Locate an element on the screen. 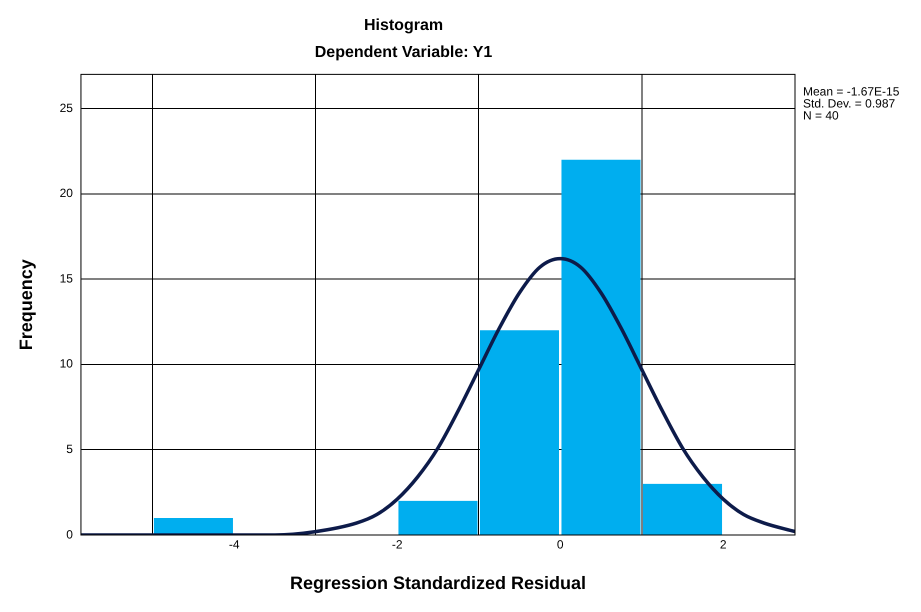 This screenshot has height=612, width=921. text: Mean = -1.67E-15 is located at coordinates (851, 91).